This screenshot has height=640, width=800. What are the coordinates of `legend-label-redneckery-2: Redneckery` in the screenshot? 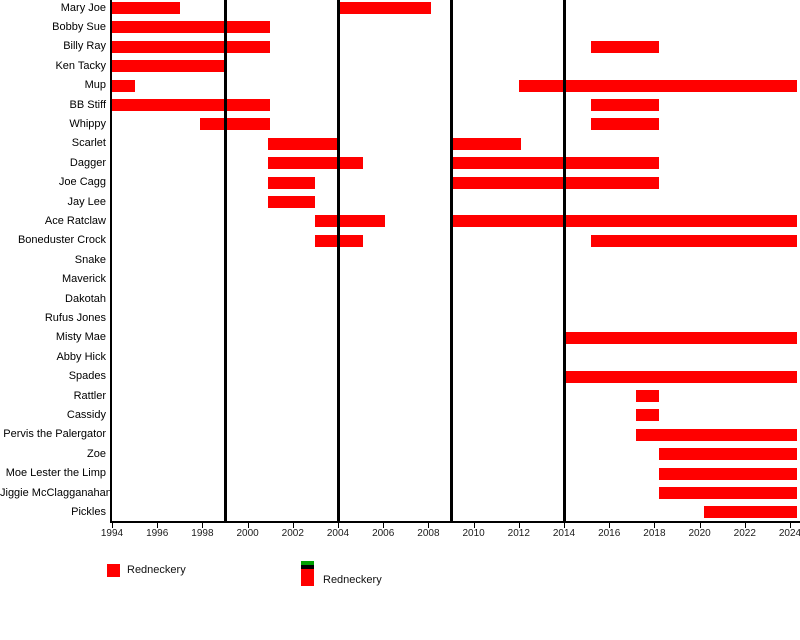 It's located at (352, 580).